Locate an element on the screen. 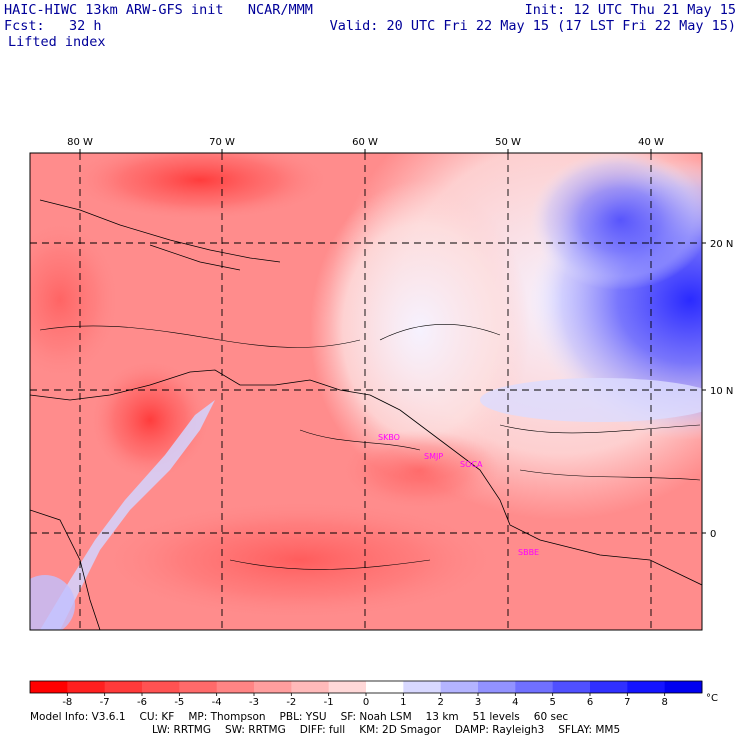 The height and width of the screenshot is (740, 740). colorbar-label: -7 is located at coordinates (105, 702).